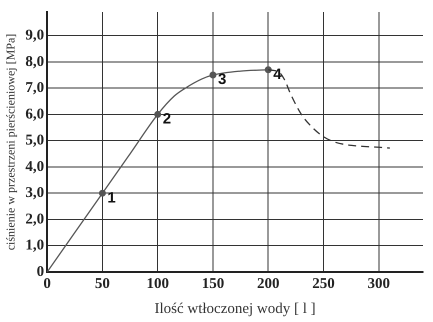 The height and width of the screenshot is (322, 433). I want to click on annotation: 2, so click(167, 119).